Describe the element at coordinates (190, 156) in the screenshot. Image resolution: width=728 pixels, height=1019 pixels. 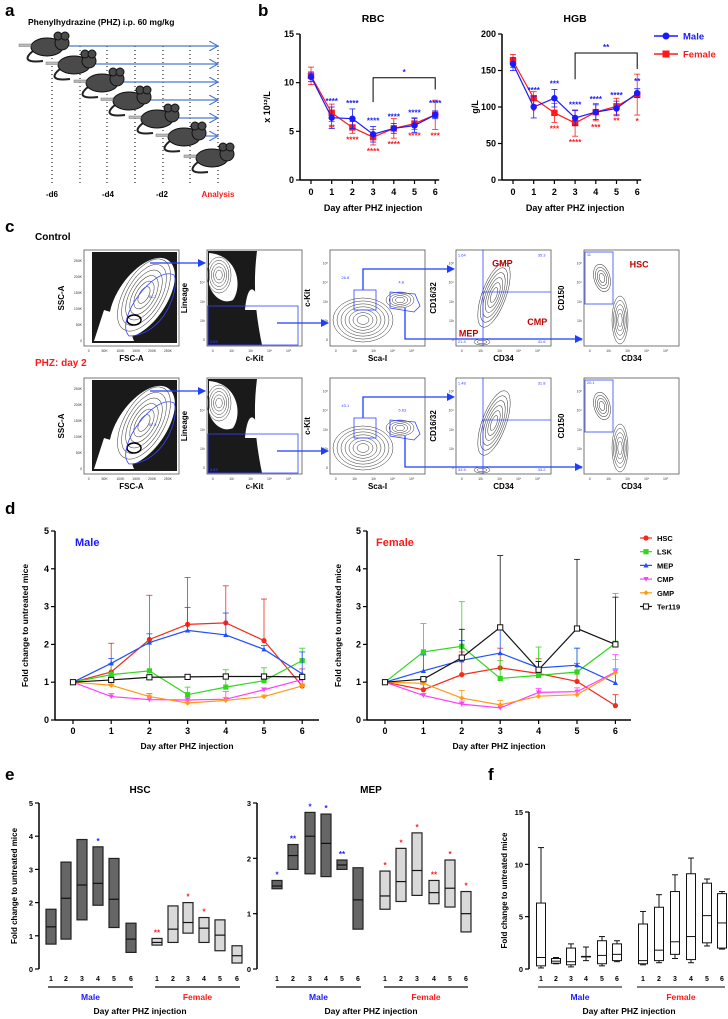
I see `syringe-icon` at that location.